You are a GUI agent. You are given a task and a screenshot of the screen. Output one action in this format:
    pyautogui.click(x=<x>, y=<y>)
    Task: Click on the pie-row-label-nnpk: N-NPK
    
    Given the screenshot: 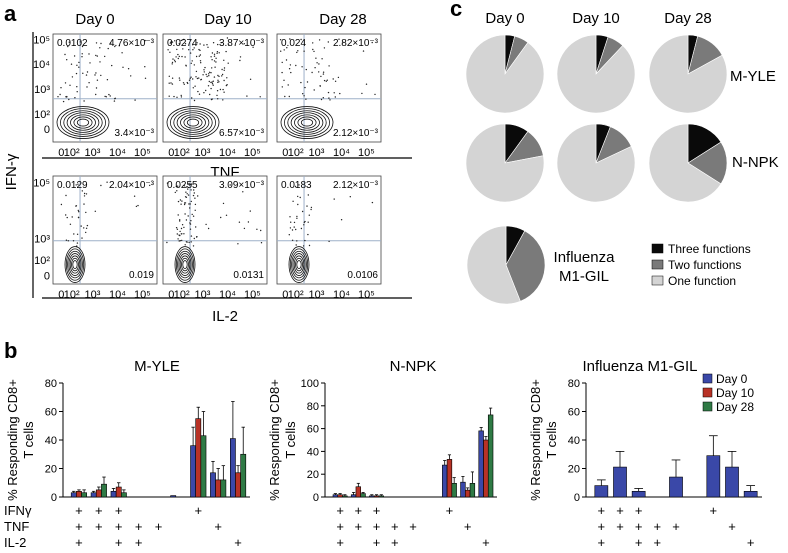 What is the action you would take?
    pyautogui.click(x=755, y=162)
    